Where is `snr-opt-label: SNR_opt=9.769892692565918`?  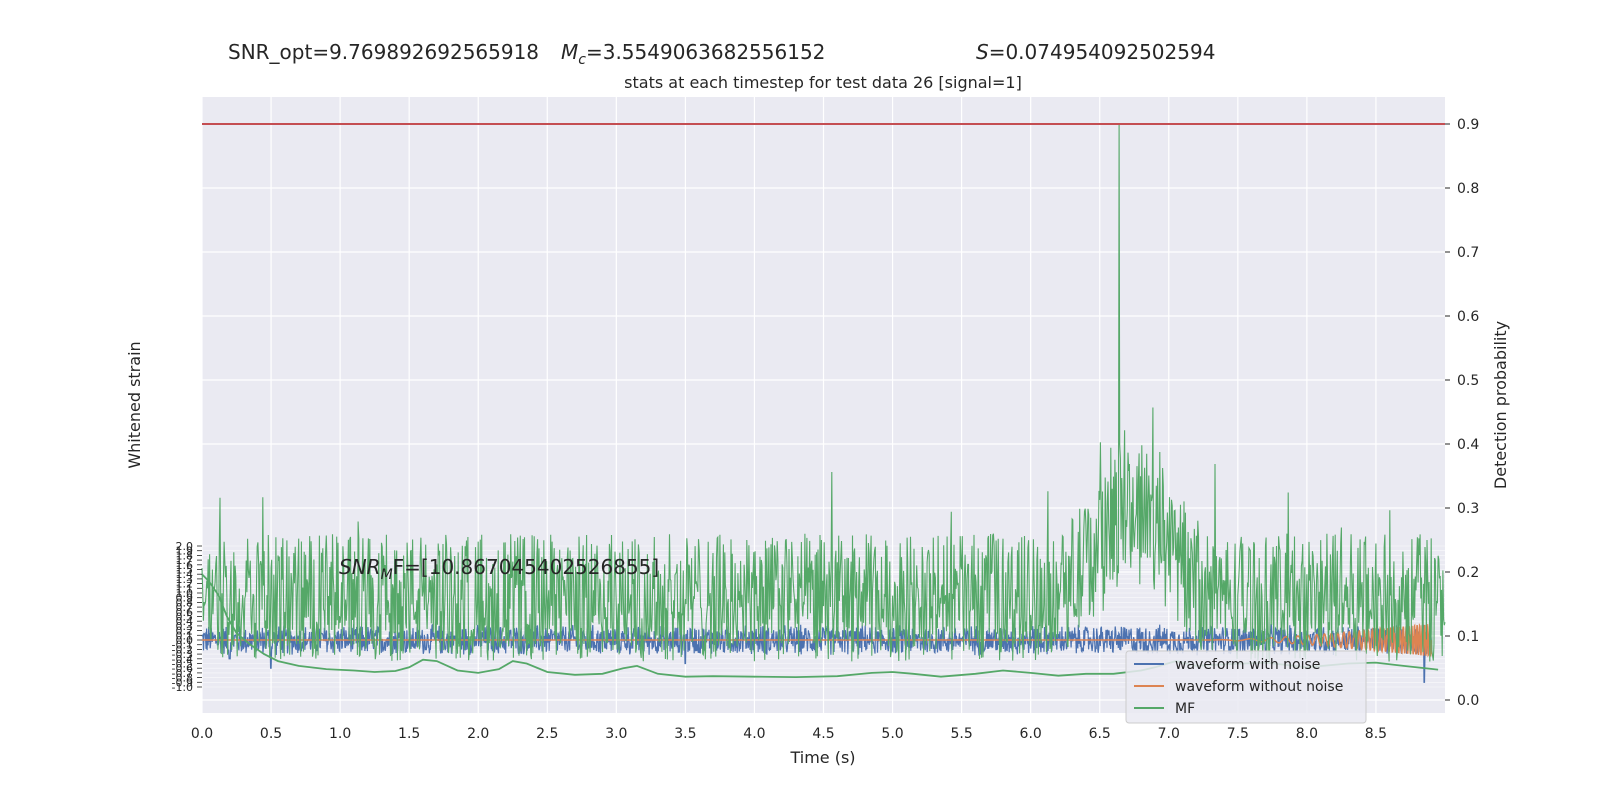 snr-opt-label: SNR_opt=9.769892692565918 is located at coordinates (383, 52).